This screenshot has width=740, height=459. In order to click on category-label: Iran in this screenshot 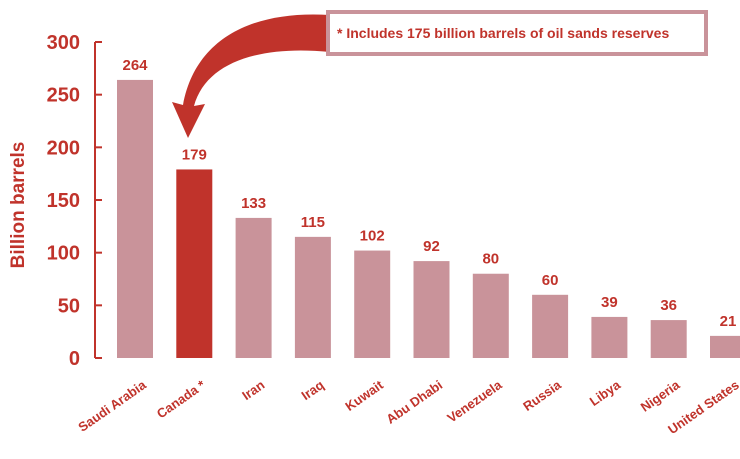, I will do `click(253, 390)`.